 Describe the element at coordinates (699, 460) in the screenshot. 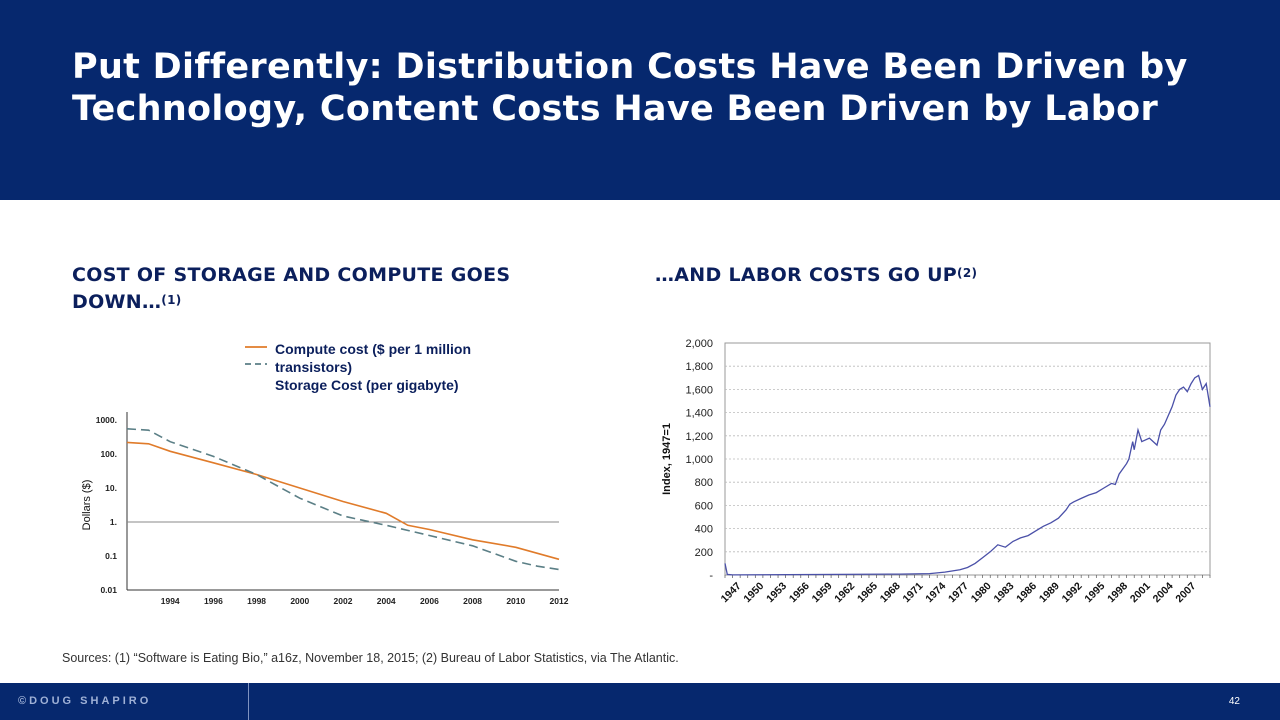

I see `y-tick-label: 1,000` at that location.